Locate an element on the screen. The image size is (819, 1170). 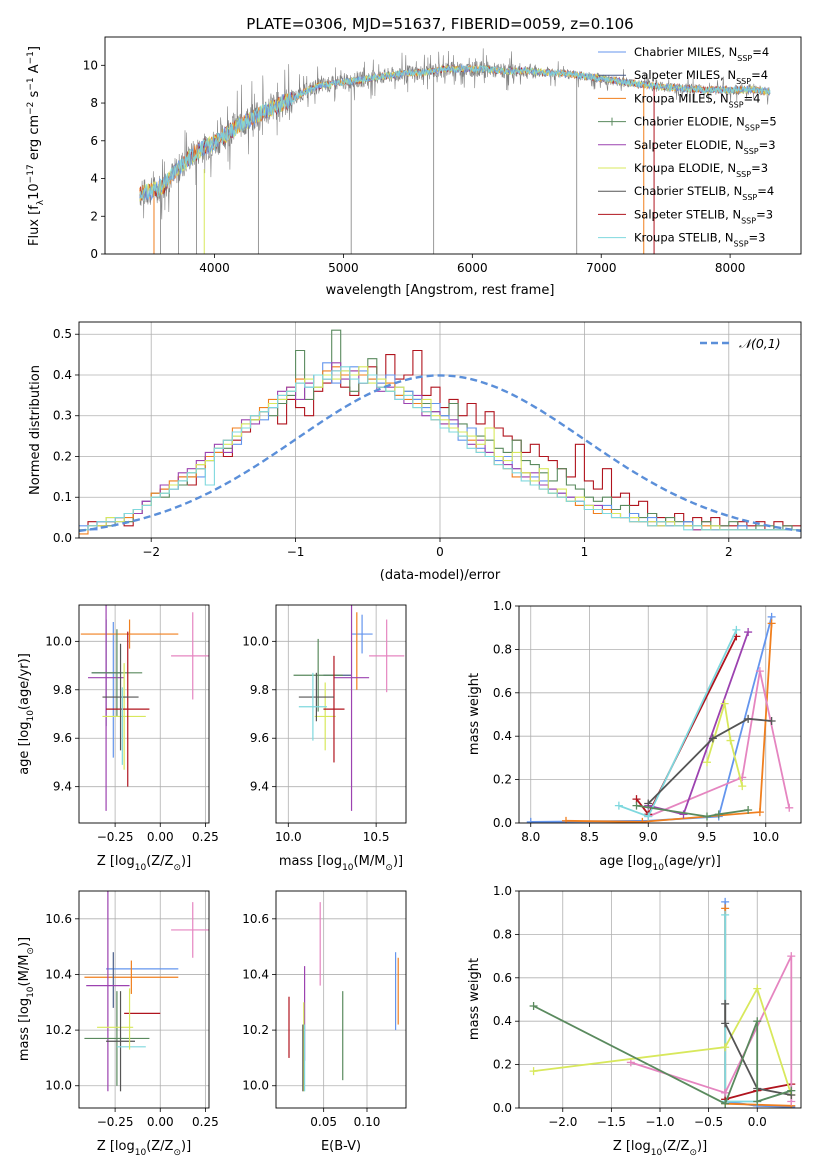
y-tick-label: 9.8 is located at coordinates (259, 690).